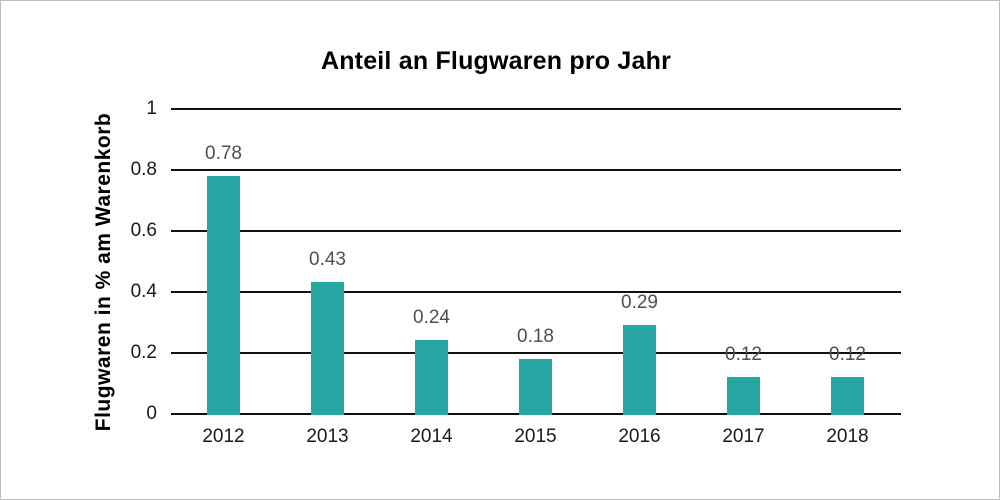 The width and height of the screenshot is (1000, 500). What do you see at coordinates (639, 370) in the screenshot?
I see `bar-2016` at bounding box center [639, 370].